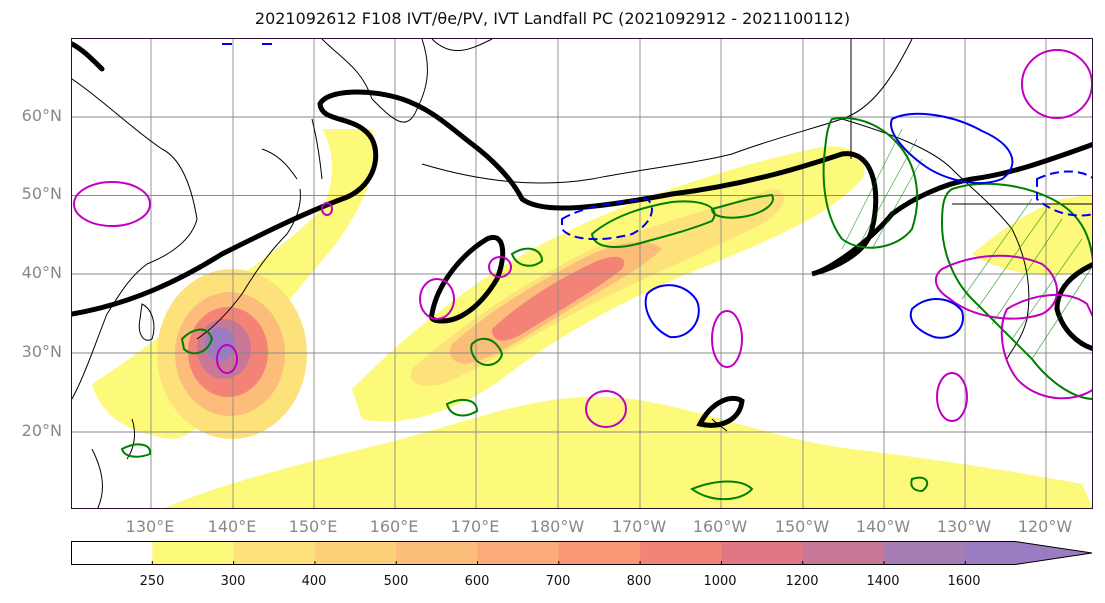 Image resolution: width=1105 pixels, height=603 pixels. I want to click on colorbar-outline, so click(582, 553).